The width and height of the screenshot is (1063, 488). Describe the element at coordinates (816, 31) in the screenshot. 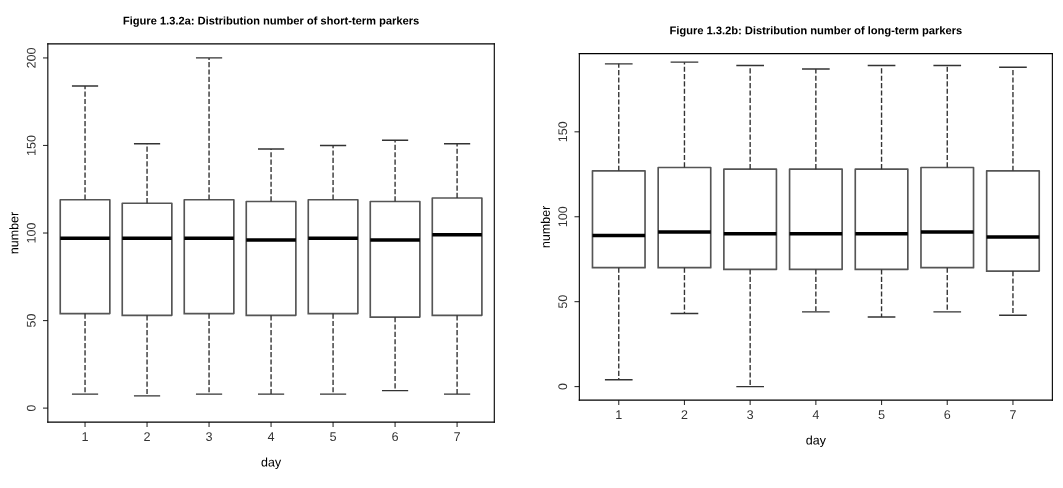

I see `chart-title: Figure 1.3.2b: Distribution number of long-term parkers` at that location.